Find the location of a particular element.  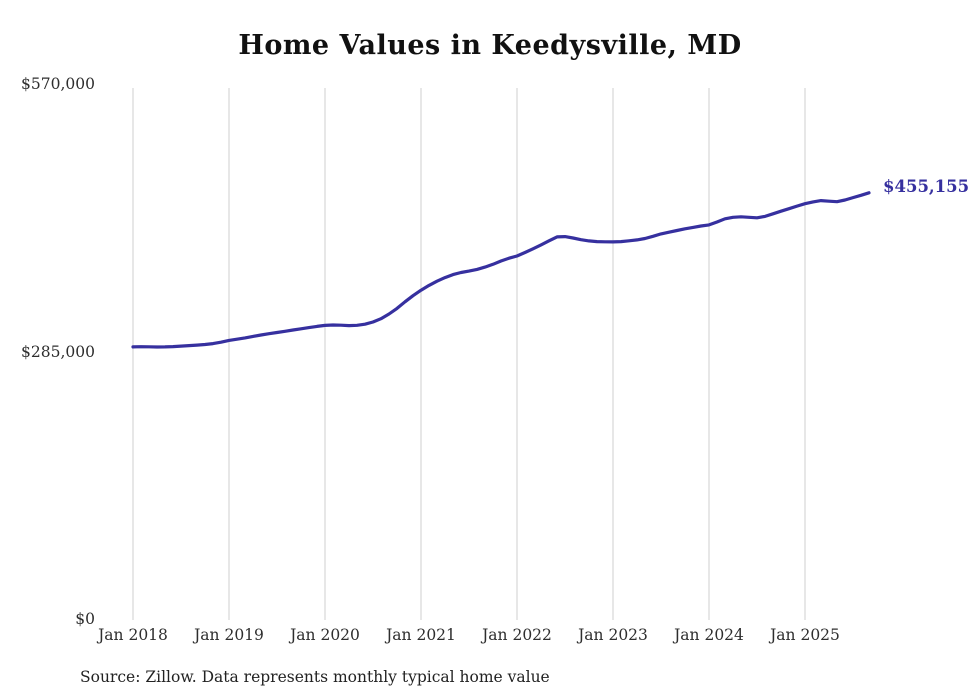

x-axis-tick-label: Jan 2023 is located at coordinates (613, 635).